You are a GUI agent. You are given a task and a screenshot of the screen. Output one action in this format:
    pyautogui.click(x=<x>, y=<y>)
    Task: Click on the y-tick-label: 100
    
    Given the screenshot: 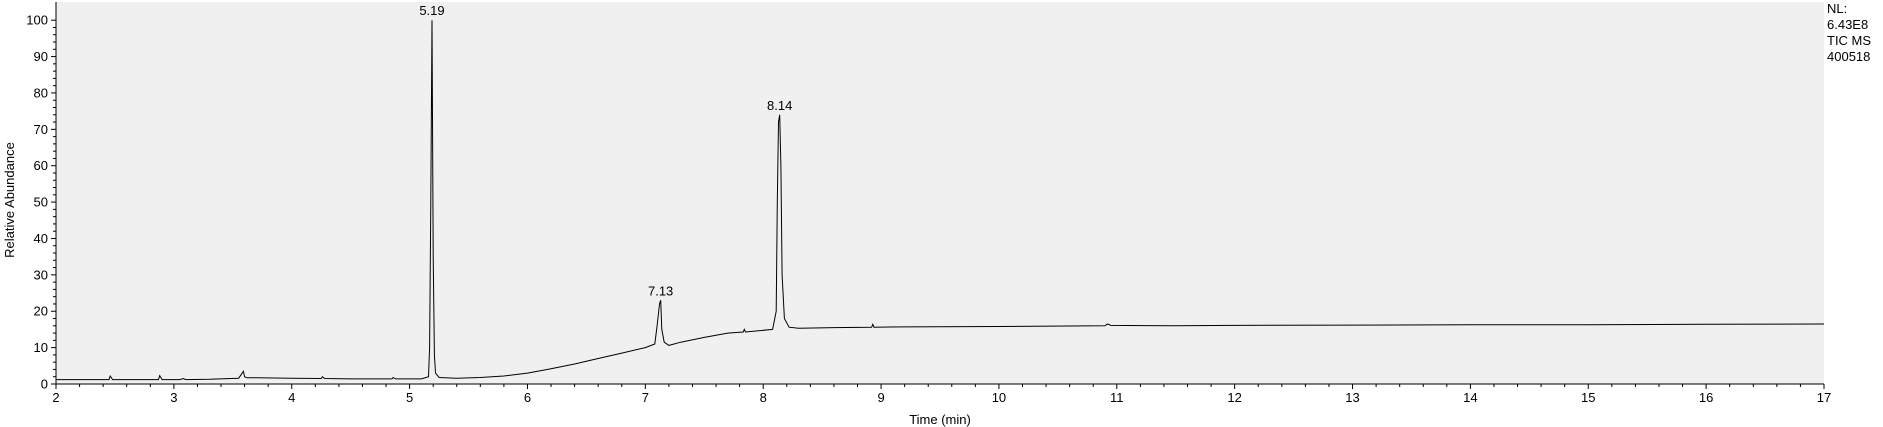 What is the action you would take?
    pyautogui.click(x=37, y=20)
    